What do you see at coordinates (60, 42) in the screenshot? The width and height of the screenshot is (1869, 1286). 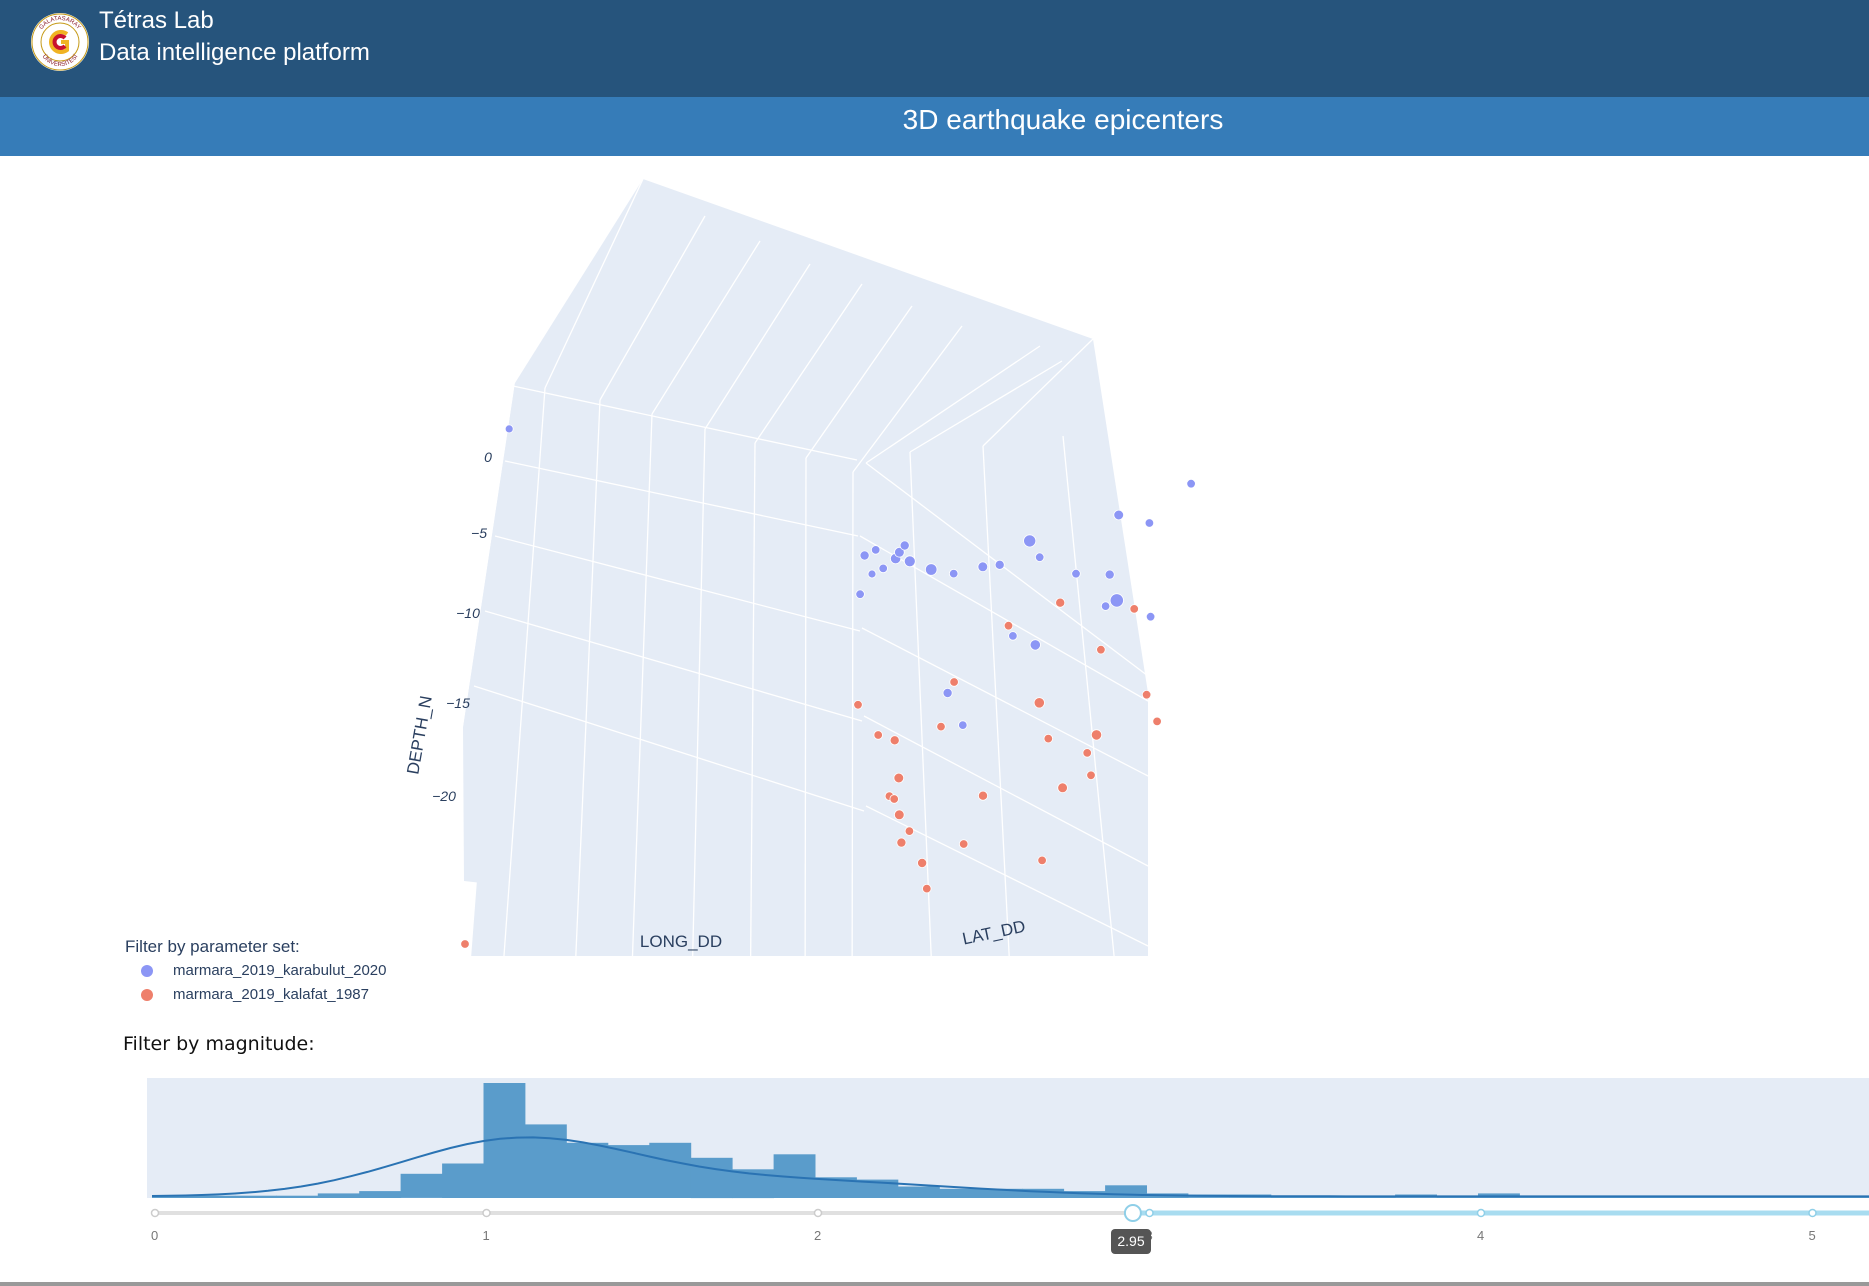 I see `university-logo: GALATASARAY ÜNİVERSİTESİ` at bounding box center [60, 42].